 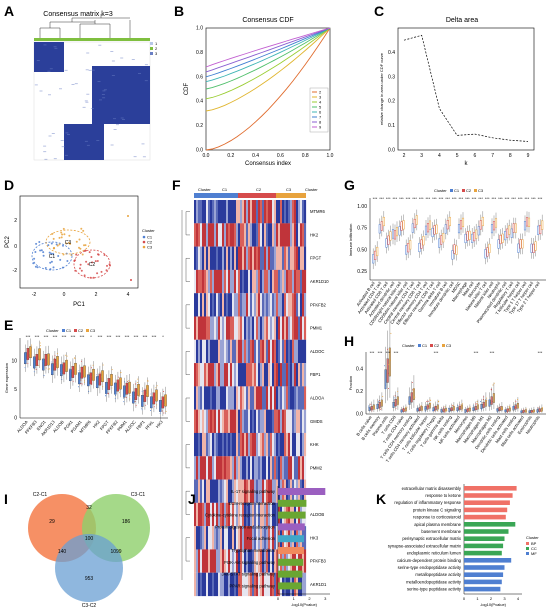 What do you see at coordinates (98, 254) in the screenshot?
I see `pca-point-c2` at bounding box center [98, 254].